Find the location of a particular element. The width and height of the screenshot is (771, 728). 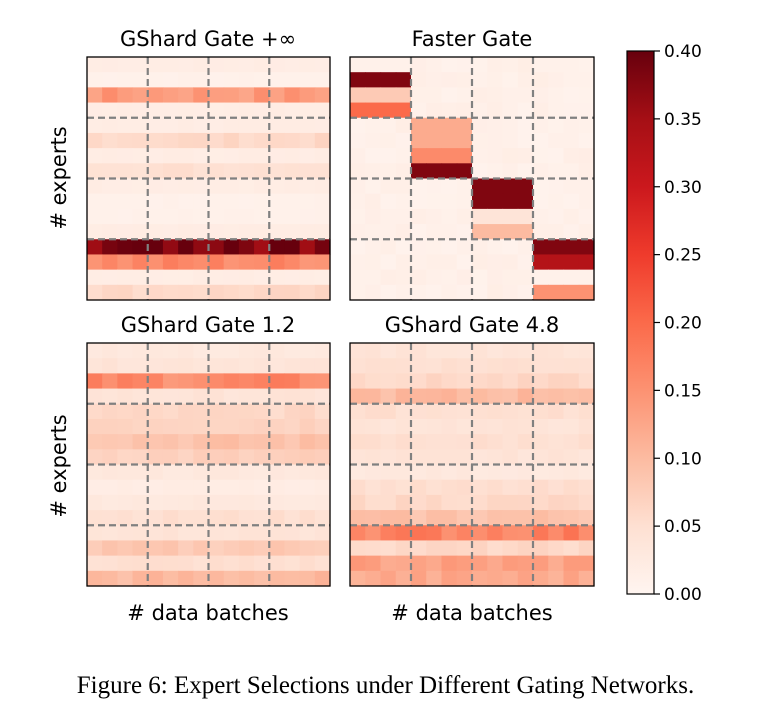

colorbar-ticks: 0.00 0.05 0.10 0.15 0.20 0.25 0.30 0.35 0.40 is located at coordinates (678, 323).